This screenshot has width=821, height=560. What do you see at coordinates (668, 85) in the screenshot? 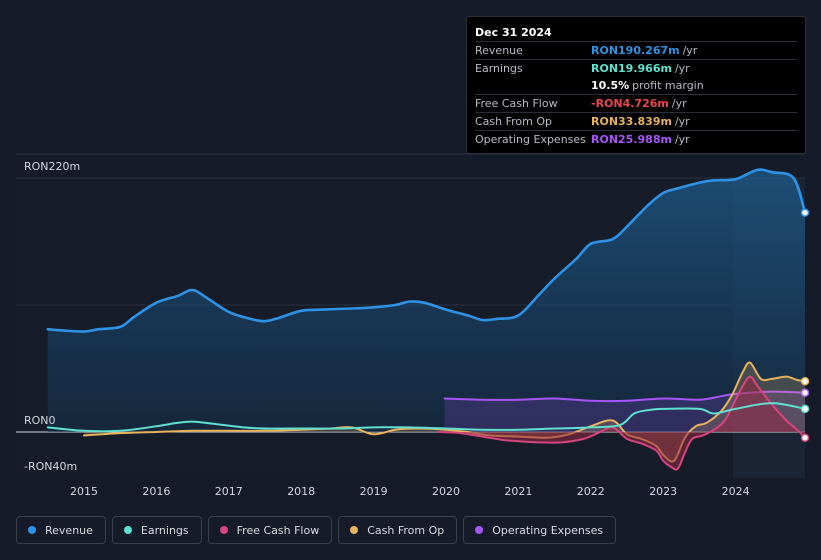
I see `tooltip-unit: profit margin` at bounding box center [668, 85].